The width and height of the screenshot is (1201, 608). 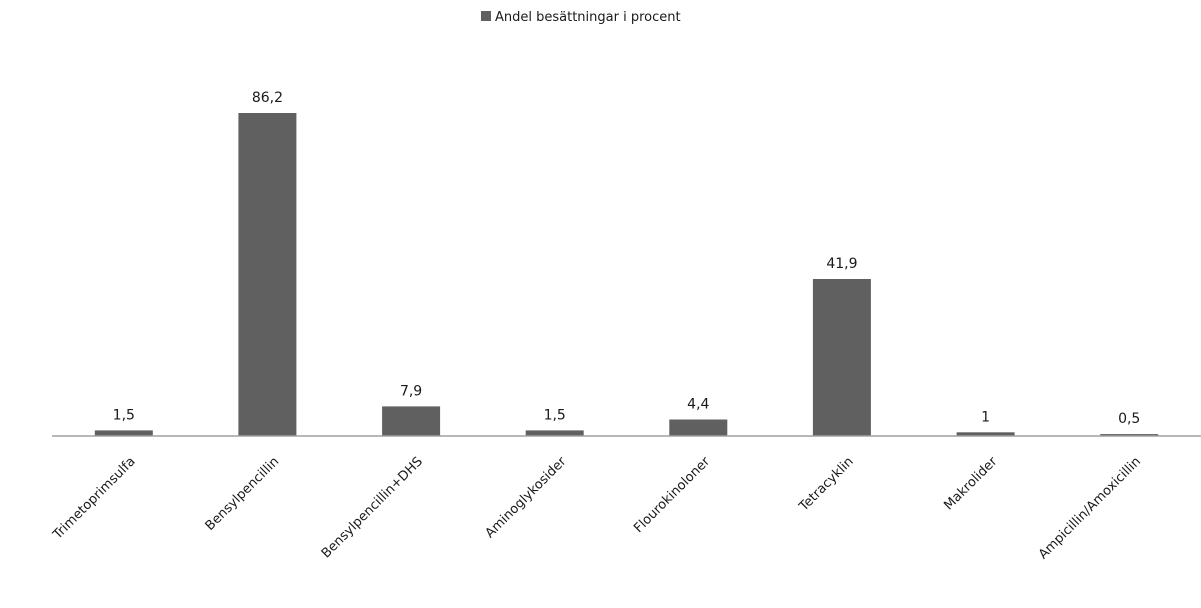 I want to click on category-label-5: Tetracyklin, so click(x=826, y=484).